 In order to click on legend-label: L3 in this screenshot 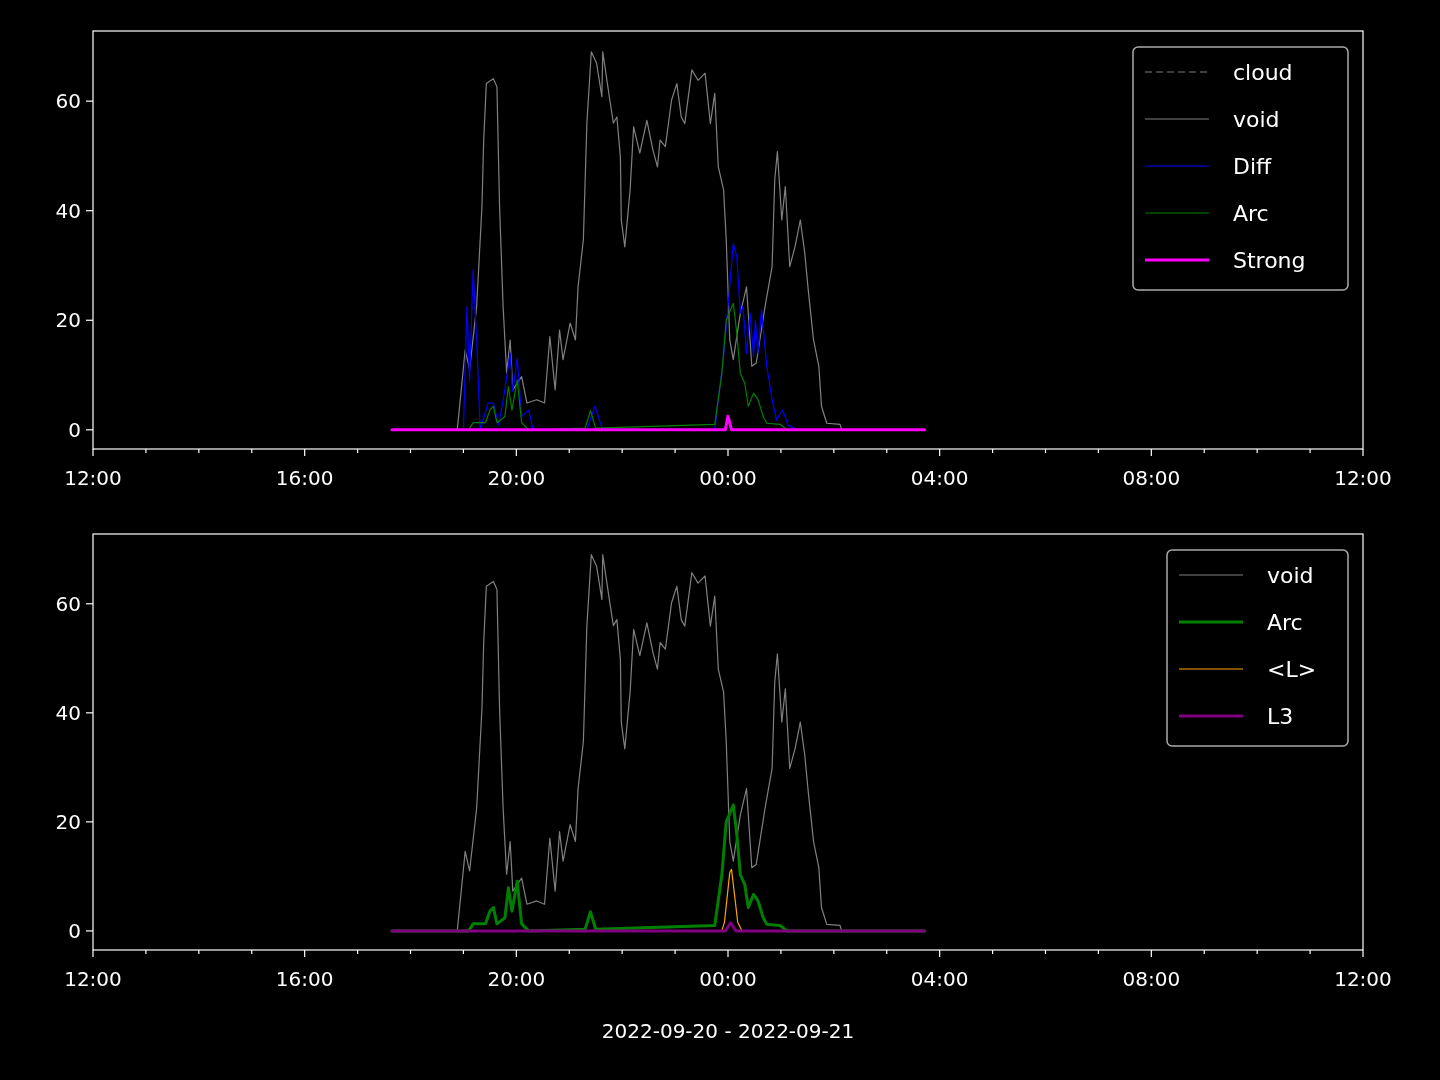, I will do `click(1280, 716)`.